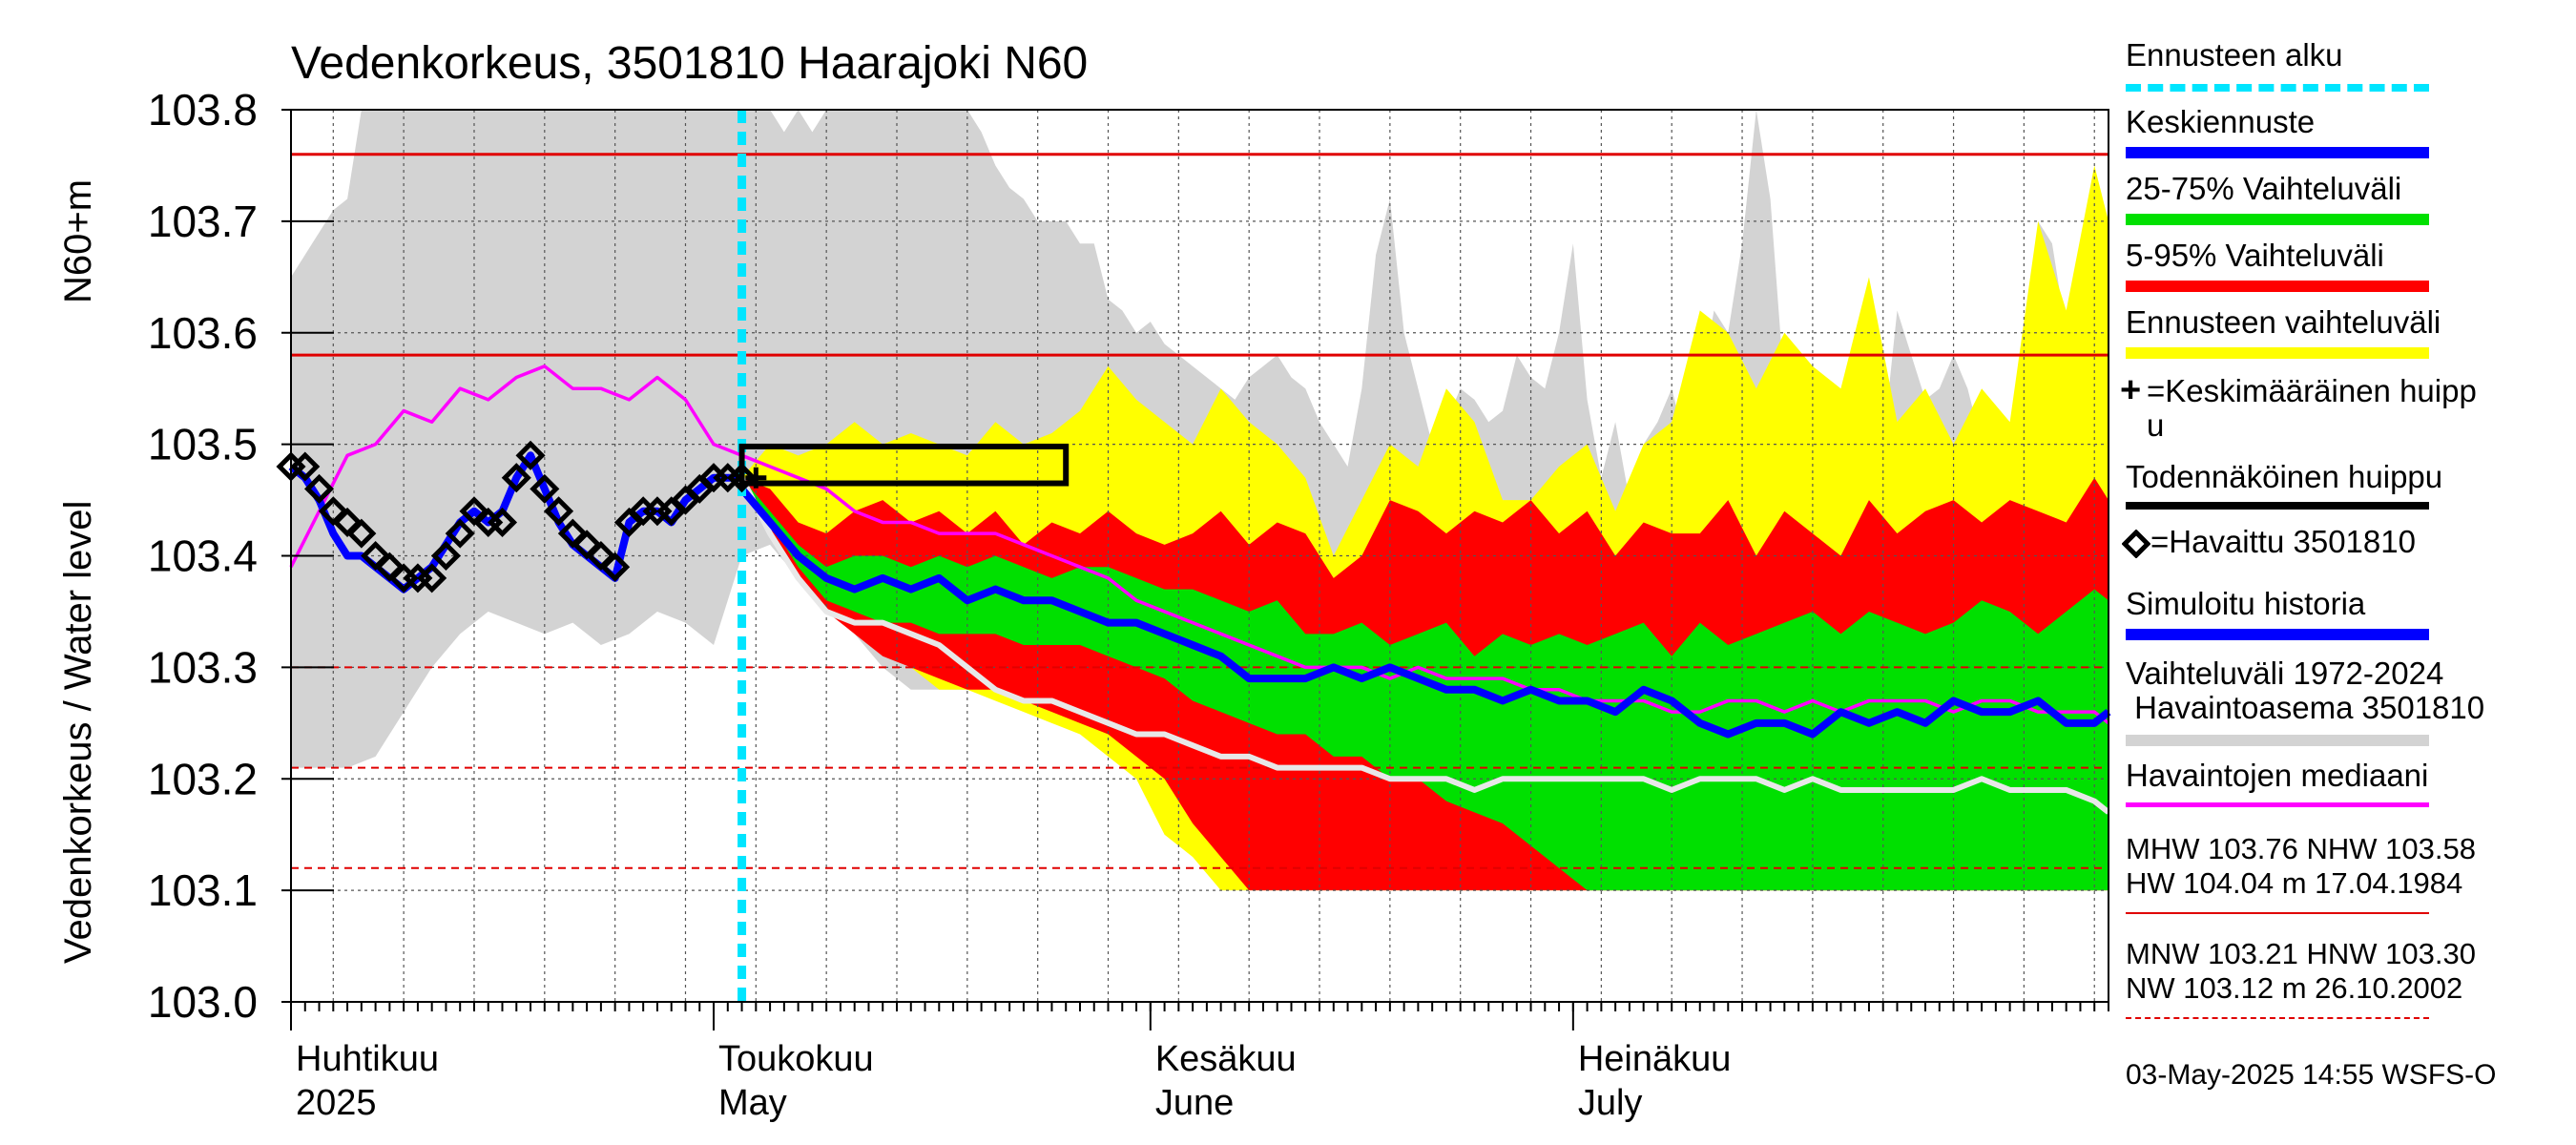 The image size is (2576, 1145). What do you see at coordinates (1226, 1059) in the screenshot?
I see `x-month-label: Kesäkuu` at bounding box center [1226, 1059].